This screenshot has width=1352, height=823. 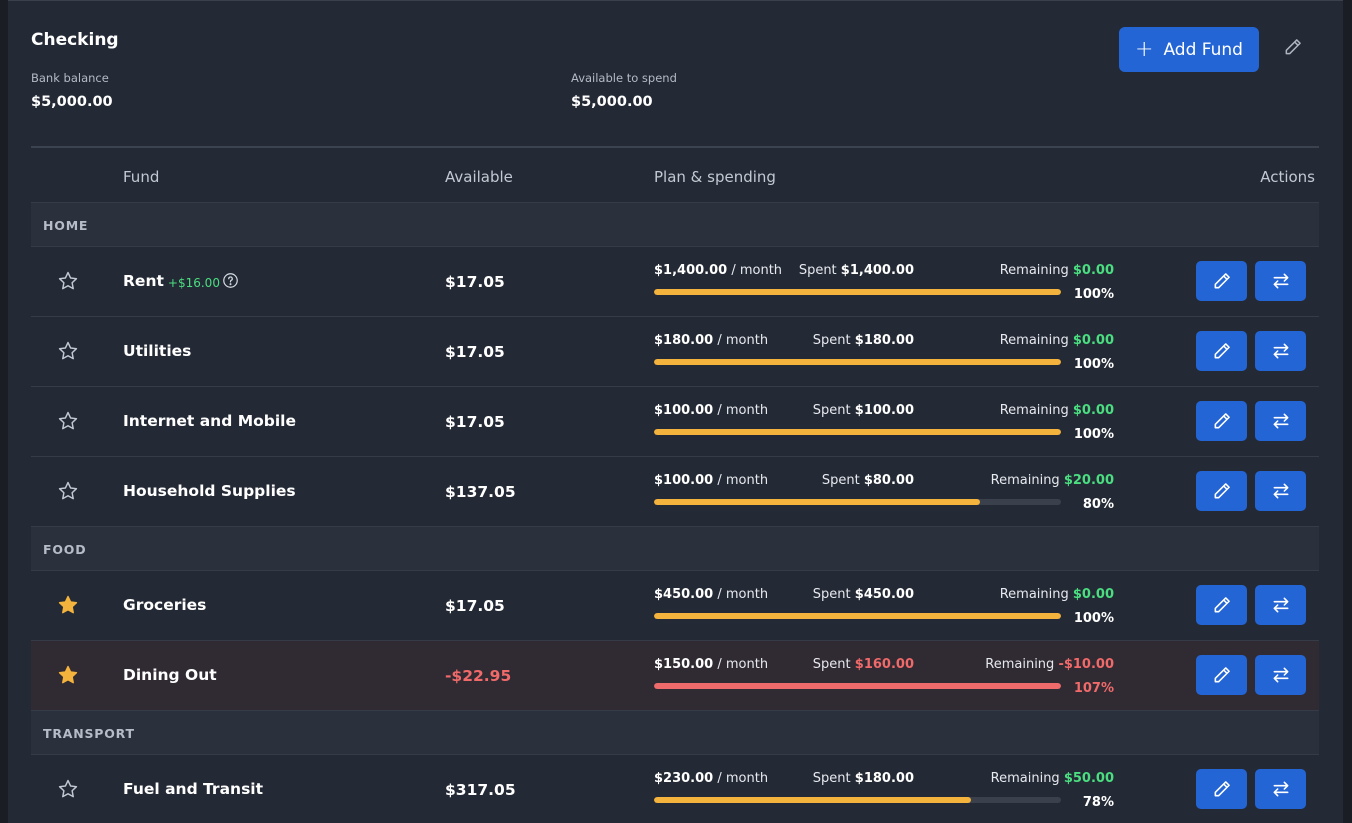 What do you see at coordinates (675, 549) in the screenshot?
I see `group-row: FOOD` at bounding box center [675, 549].